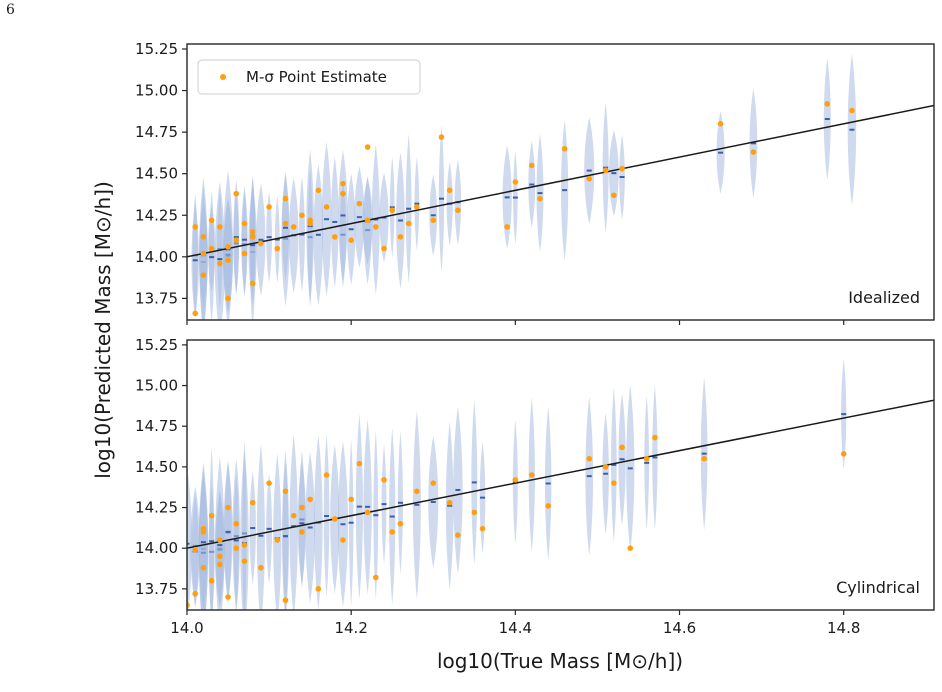 Image resolution: width=942 pixels, height=692 pixels. Describe the element at coordinates (560, 661) in the screenshot. I see `x-axis-label: log10(True Mass [M⊙/h])` at that location.